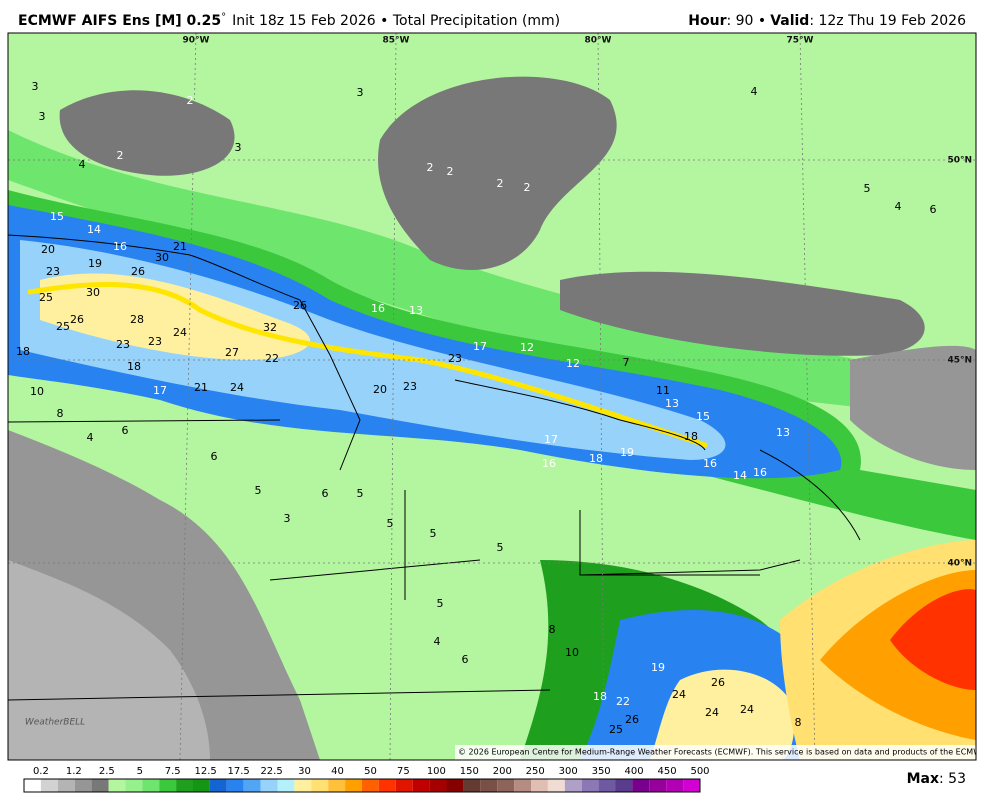 Image resolution: width=984 pixels, height=808 pixels. What do you see at coordinates (378, 308) in the screenshot?
I see `value-label: 16` at bounding box center [378, 308].